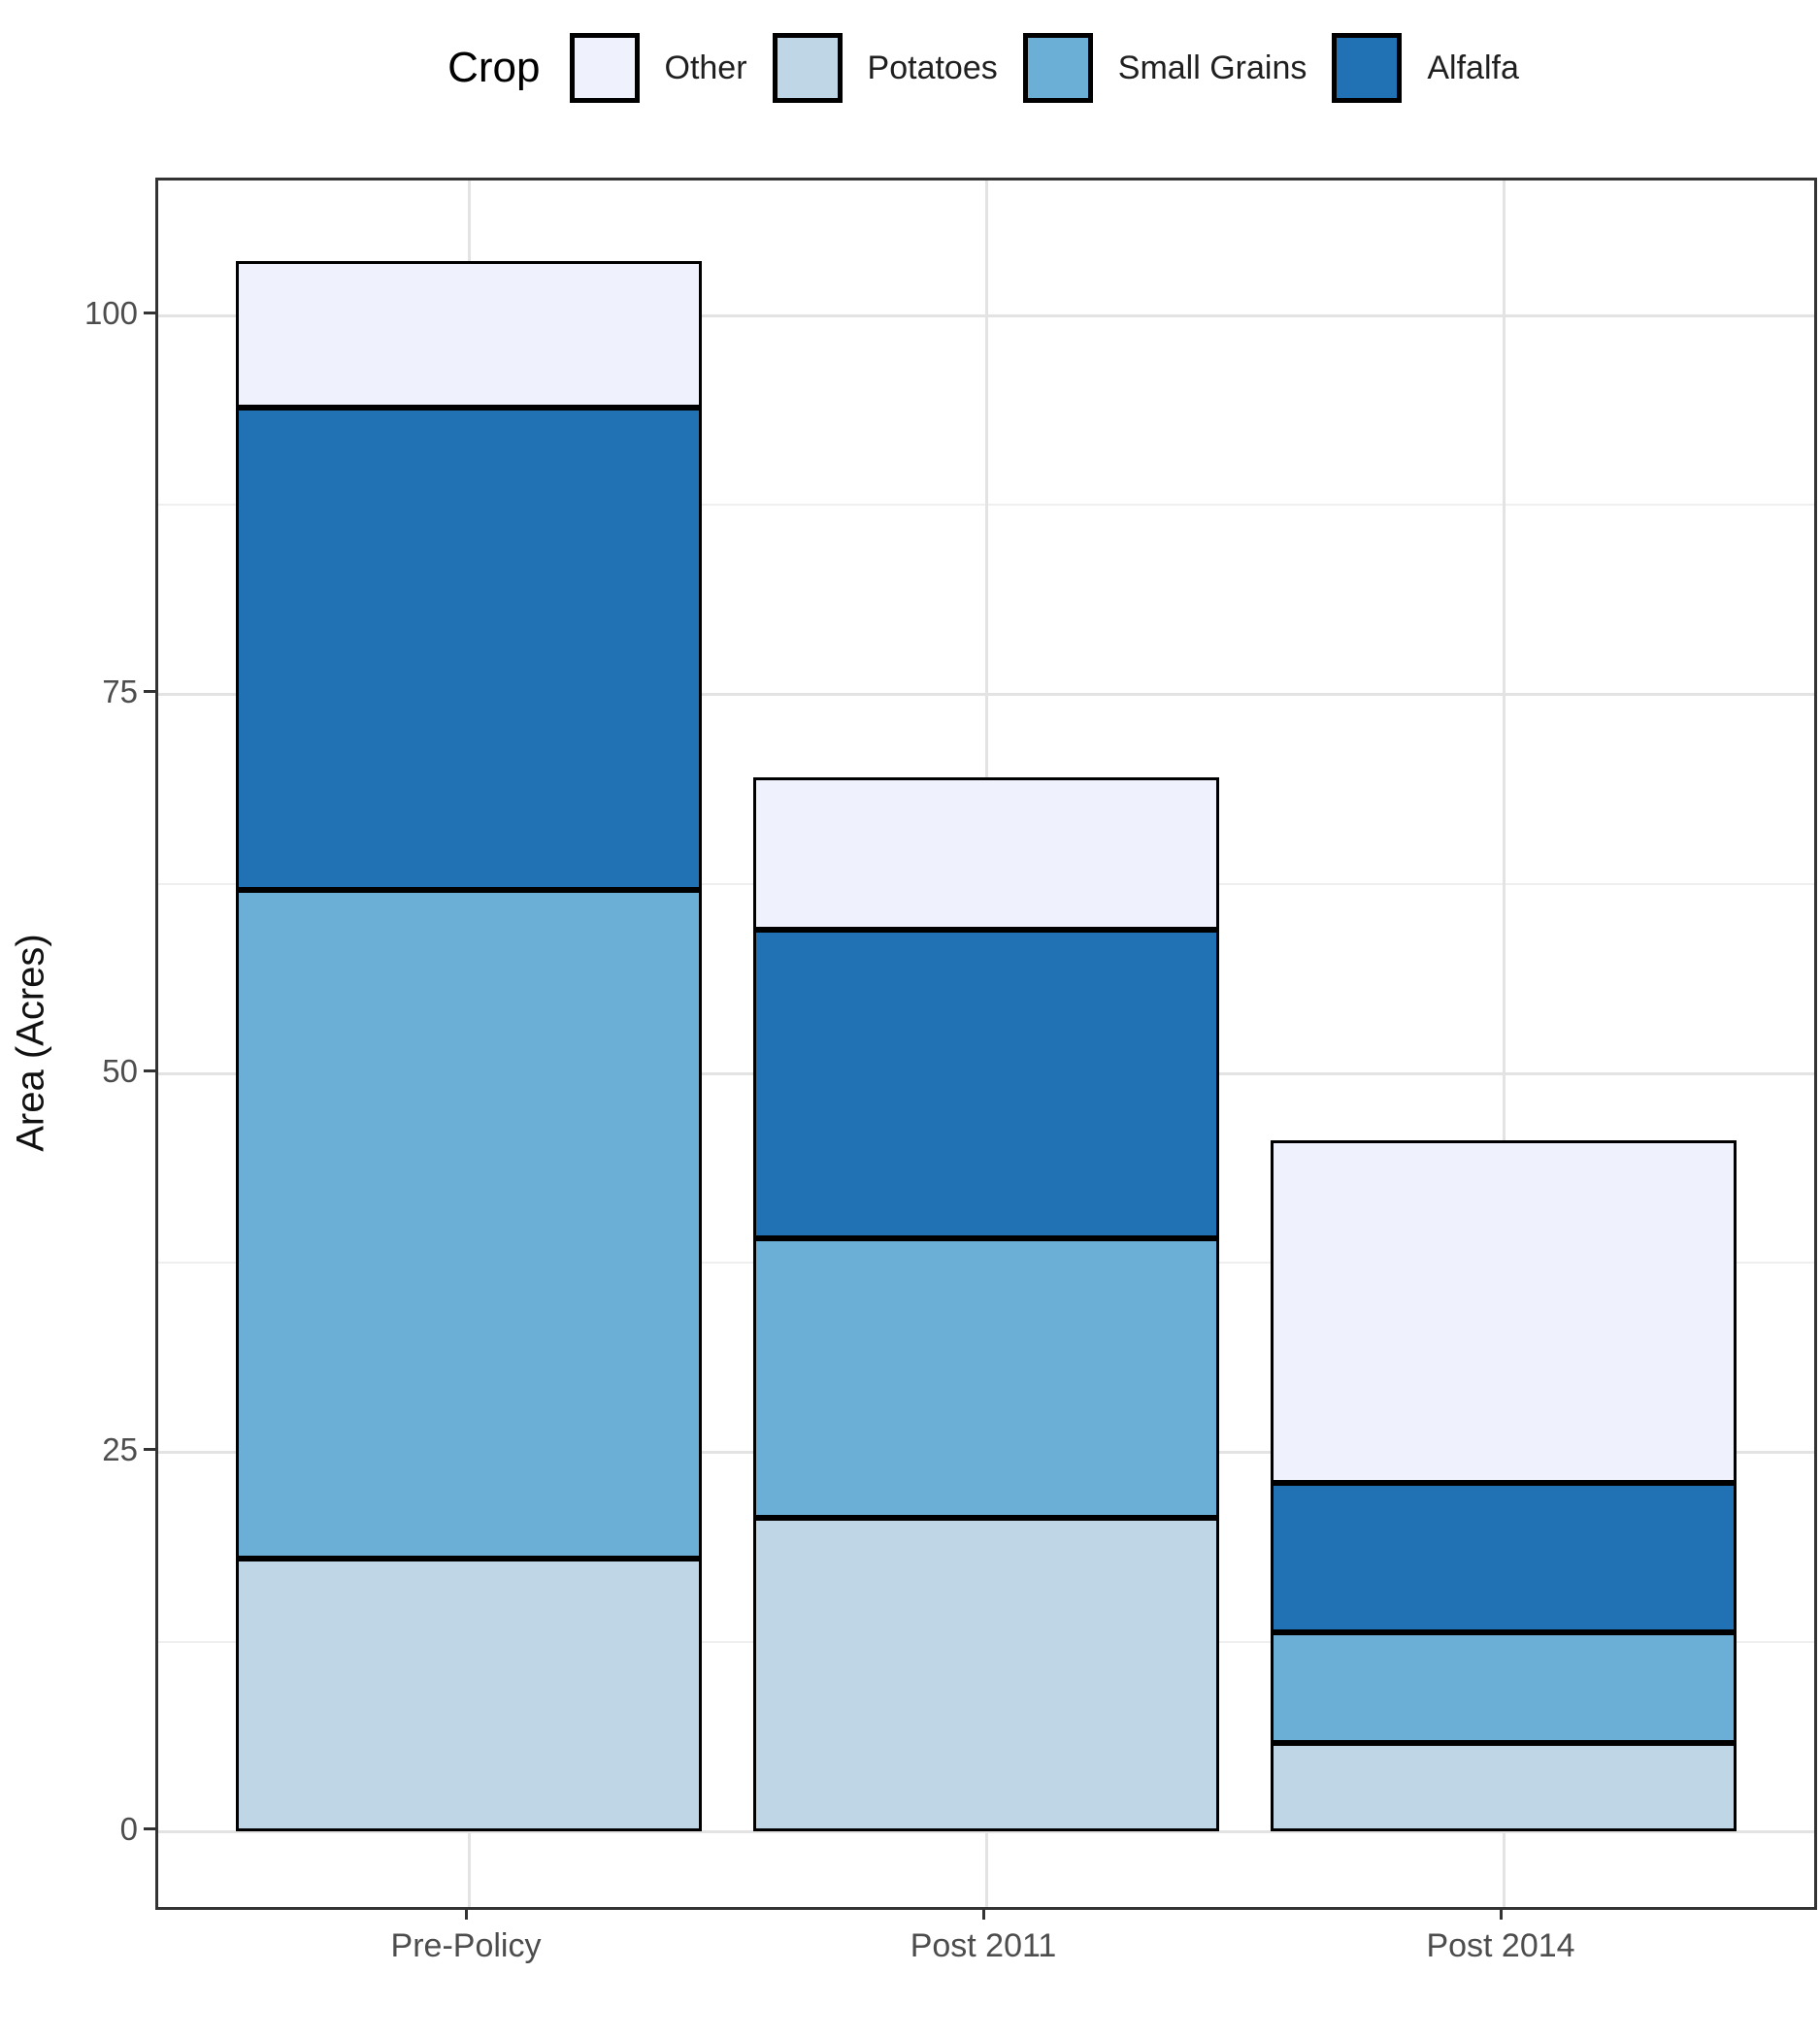 The width and height of the screenshot is (1820, 2038). Describe the element at coordinates (494, 67) in the screenshot. I see `legend-title: Crop` at that location.